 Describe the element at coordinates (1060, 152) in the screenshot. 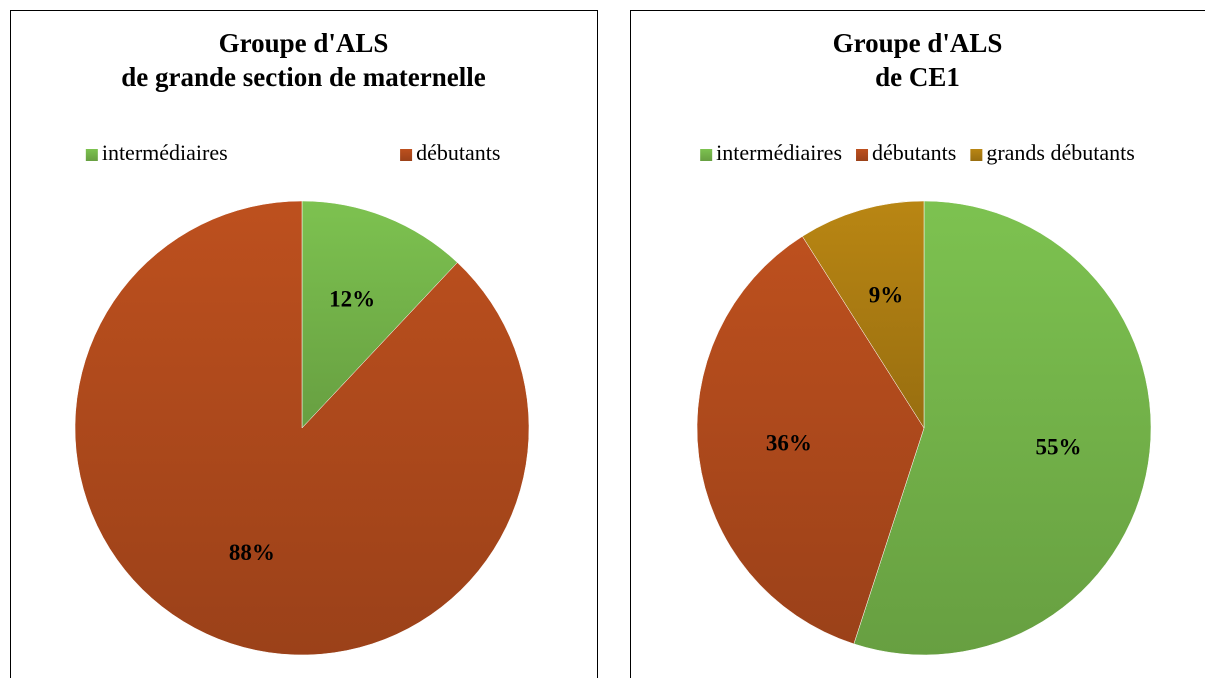

I see `legend-label: grands débutants` at that location.